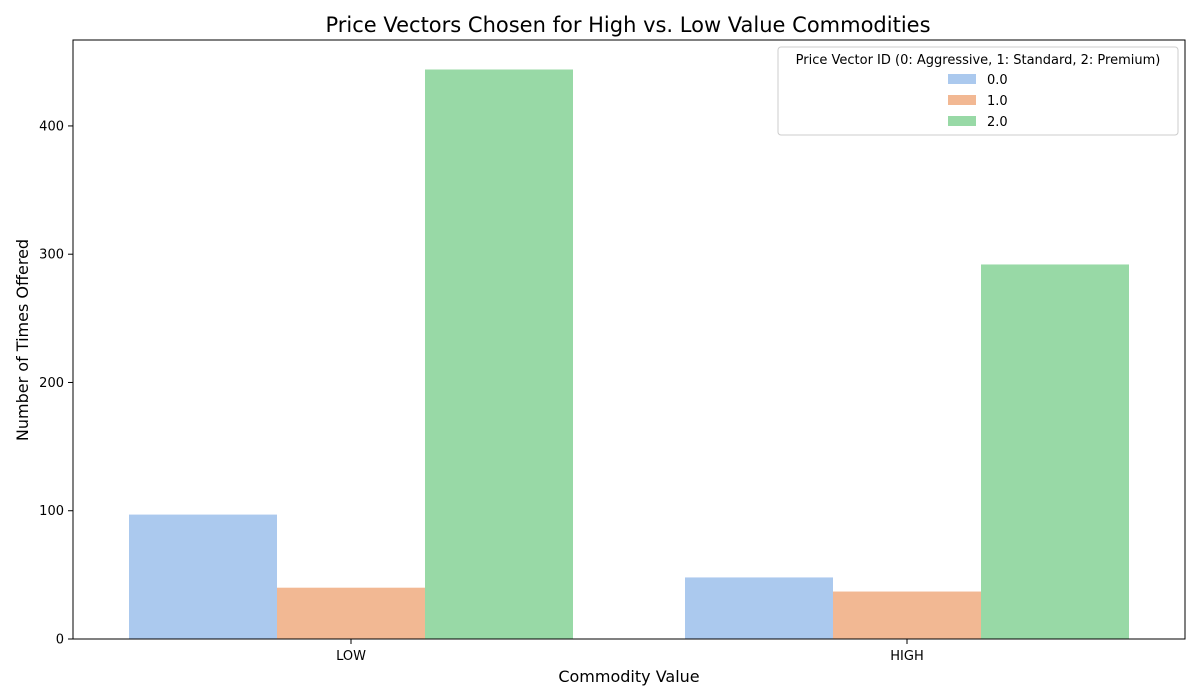 The image size is (1200, 700). Describe the element at coordinates (630, 651) in the screenshot. I see `x-axis: LOW HIGH` at that location.